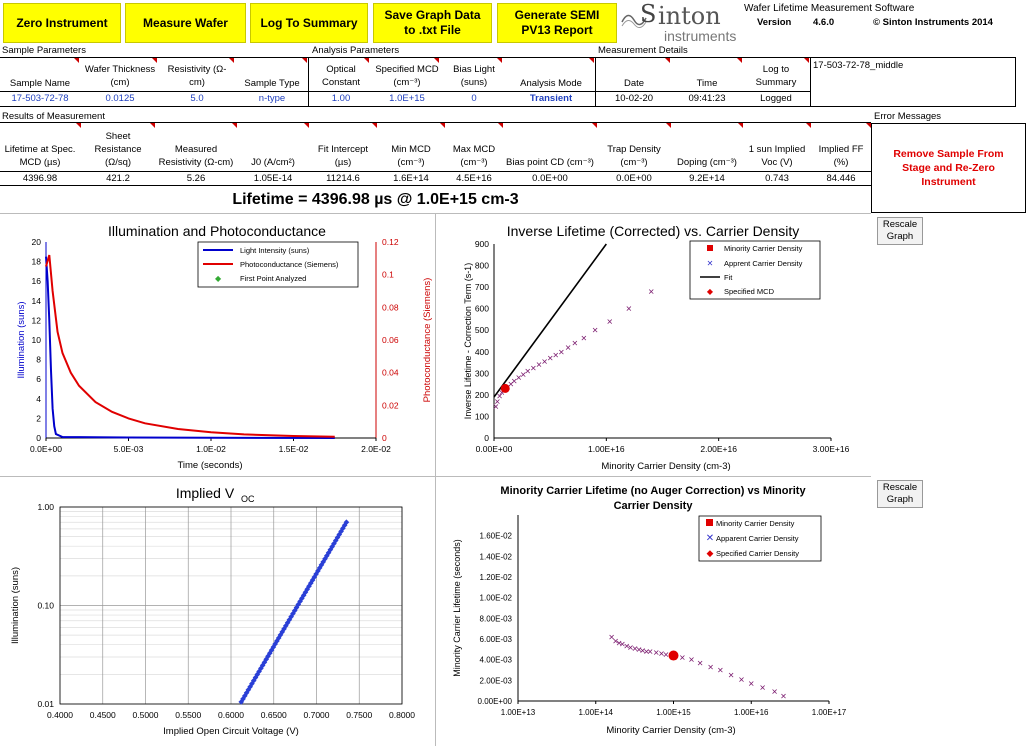 The width and height of the screenshot is (1029, 746). What do you see at coordinates (900, 494) in the screenshot?
I see `rescale-graph-button-bottom: Rescale Graph` at bounding box center [900, 494].